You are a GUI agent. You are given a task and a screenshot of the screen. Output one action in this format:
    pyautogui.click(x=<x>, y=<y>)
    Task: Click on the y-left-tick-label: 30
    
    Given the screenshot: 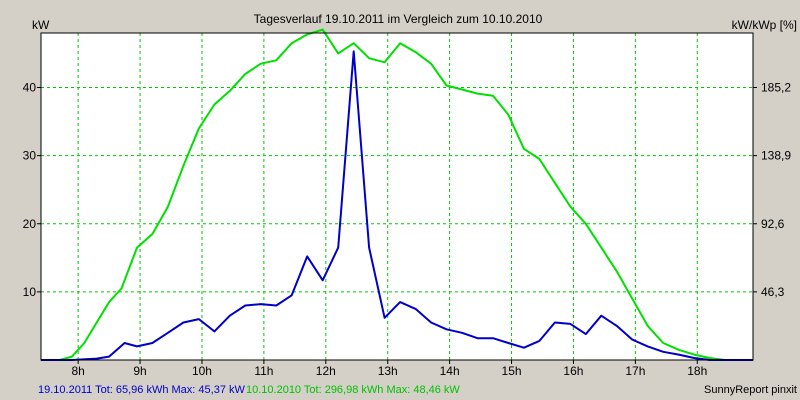 What is the action you would take?
    pyautogui.click(x=30, y=156)
    